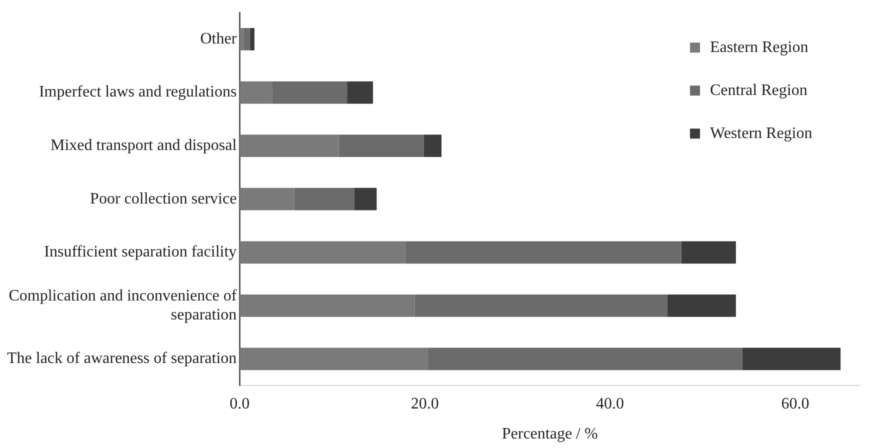 Image resolution: width=872 pixels, height=448 pixels. Describe the element at coordinates (759, 47) in the screenshot. I see `legend-label: Eastern Region` at that location.